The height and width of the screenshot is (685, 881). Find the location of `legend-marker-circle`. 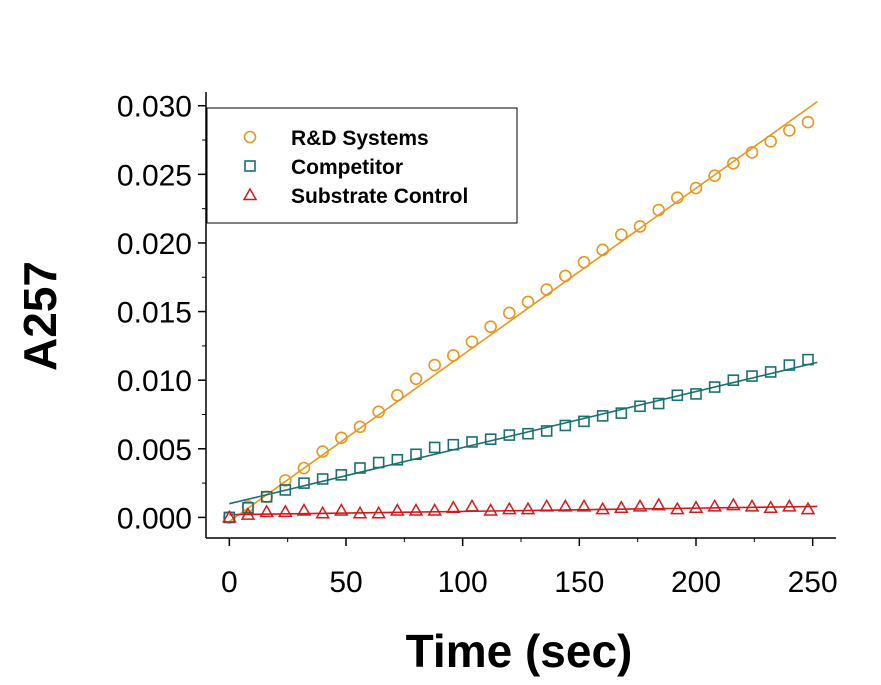

legend-marker-circle is located at coordinates (250, 137).